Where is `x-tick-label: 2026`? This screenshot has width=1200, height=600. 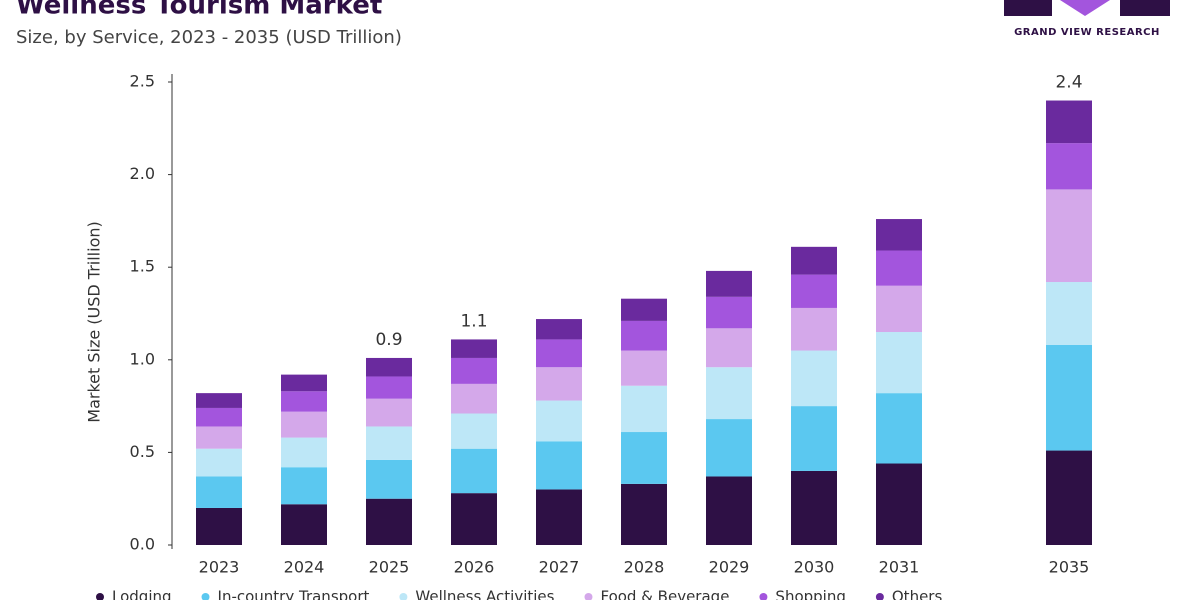
x-tick-label: 2026 is located at coordinates (474, 567).